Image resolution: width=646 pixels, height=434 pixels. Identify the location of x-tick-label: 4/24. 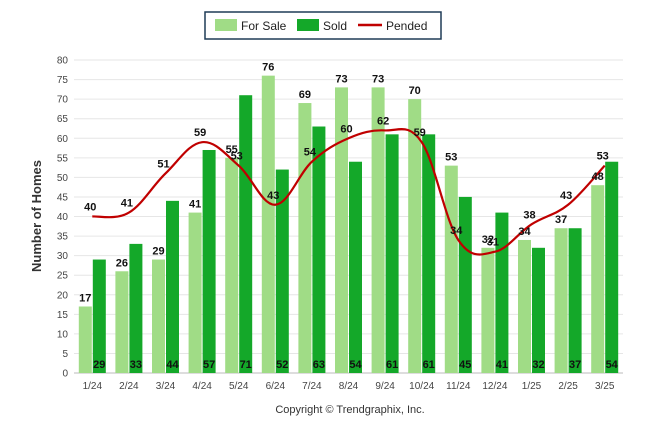
(202, 386).